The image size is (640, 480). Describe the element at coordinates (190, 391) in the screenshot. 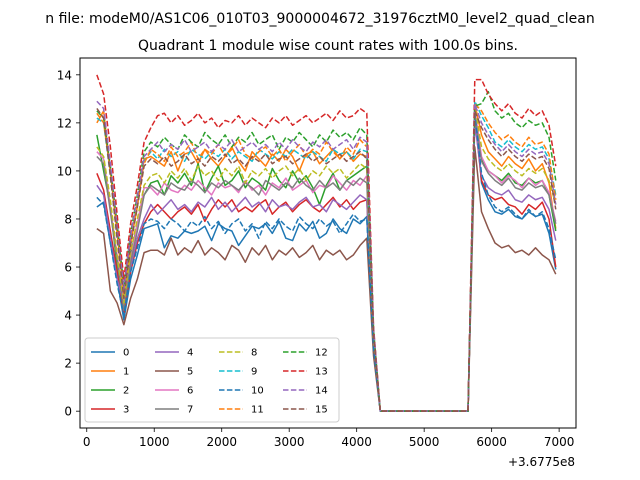

I see `legend-label-6: 6` at that location.